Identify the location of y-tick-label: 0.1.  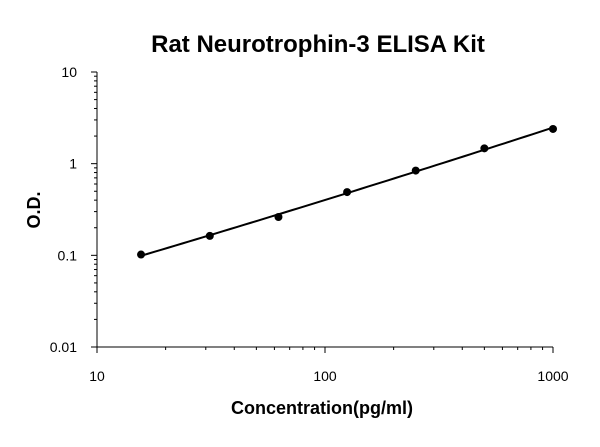
(68, 255).